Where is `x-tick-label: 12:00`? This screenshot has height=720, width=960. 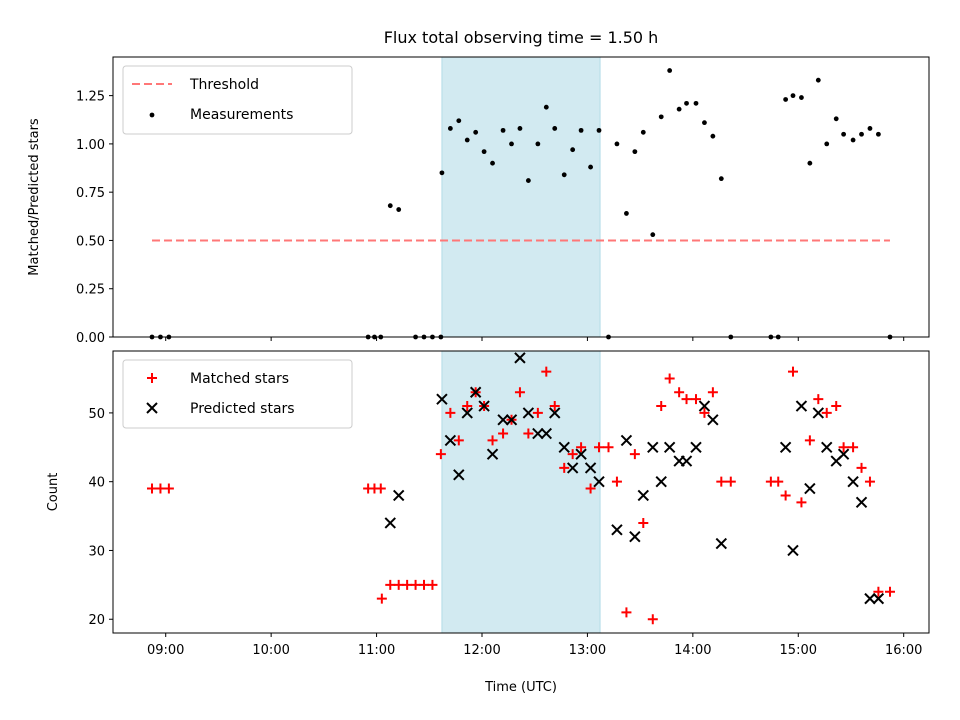
x-tick-label: 12:00 is located at coordinates (481, 650).